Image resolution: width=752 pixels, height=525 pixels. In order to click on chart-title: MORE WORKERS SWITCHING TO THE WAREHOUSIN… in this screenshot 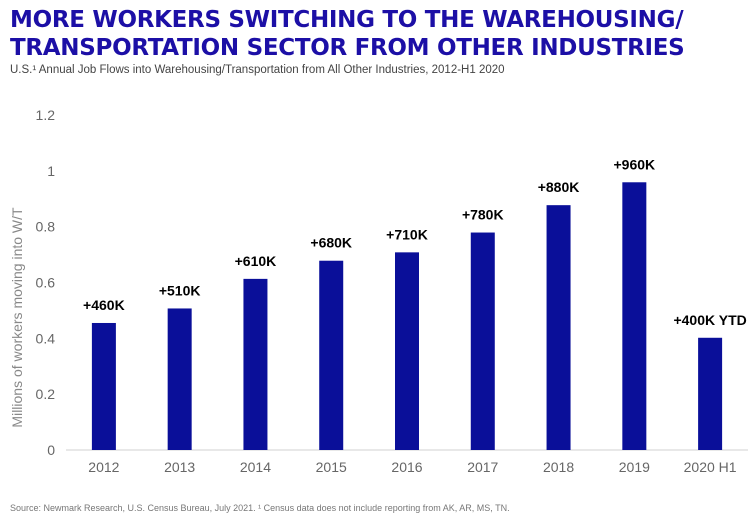, I will do `click(347, 34)`.